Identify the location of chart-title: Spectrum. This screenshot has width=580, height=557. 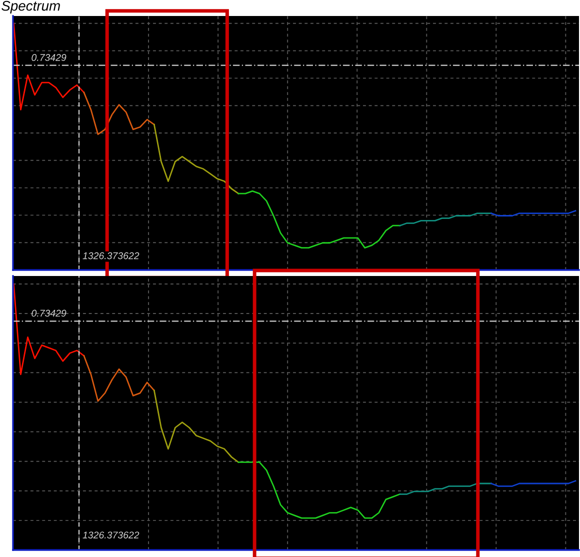
(31, 7).